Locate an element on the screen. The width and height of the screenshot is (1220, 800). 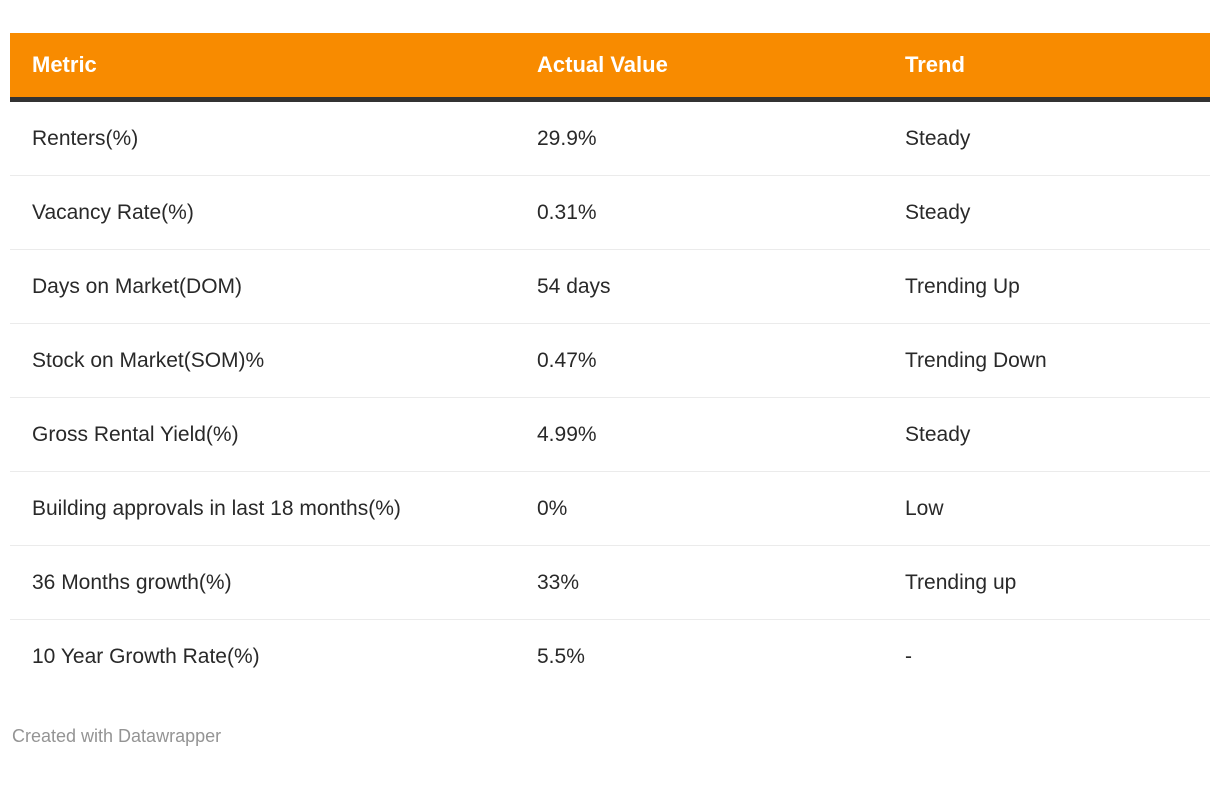
table-row: Gross Rental Yield(%) 4.99% Steady is located at coordinates (610, 434).